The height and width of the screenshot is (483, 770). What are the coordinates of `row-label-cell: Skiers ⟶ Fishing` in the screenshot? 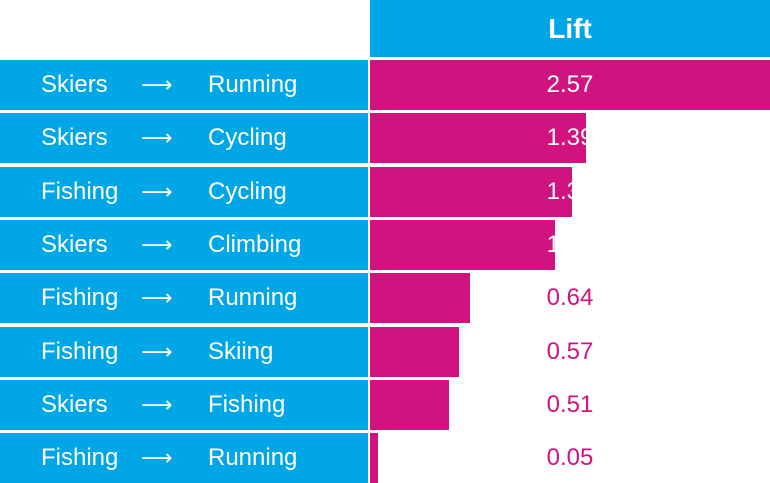 It's located at (184, 404).